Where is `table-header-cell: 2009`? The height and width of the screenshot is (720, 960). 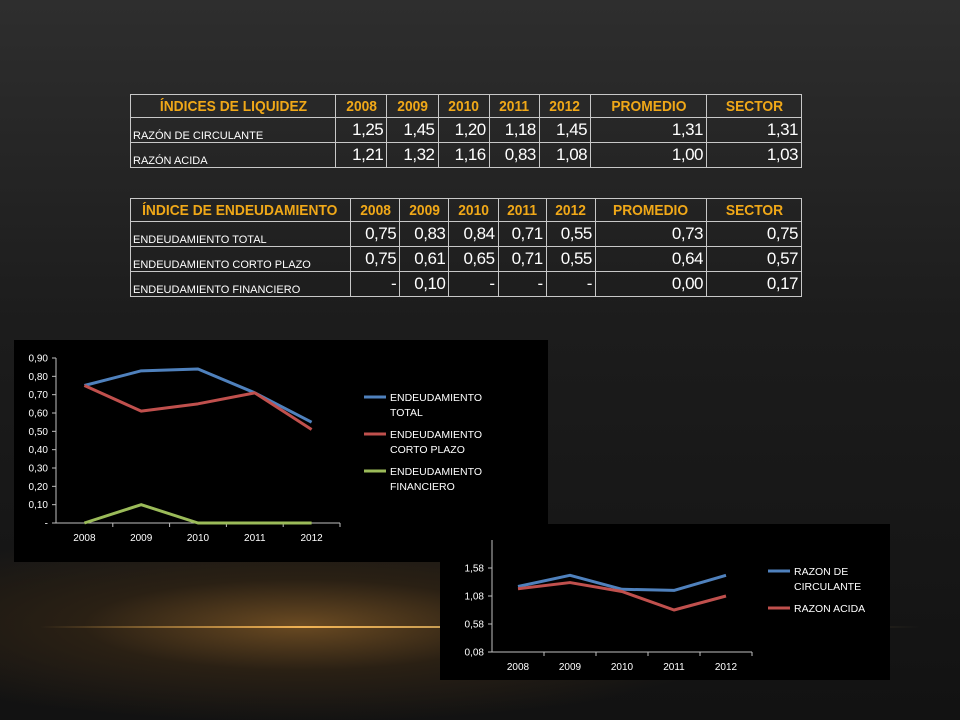
table-header-cell: 2009 is located at coordinates (424, 210).